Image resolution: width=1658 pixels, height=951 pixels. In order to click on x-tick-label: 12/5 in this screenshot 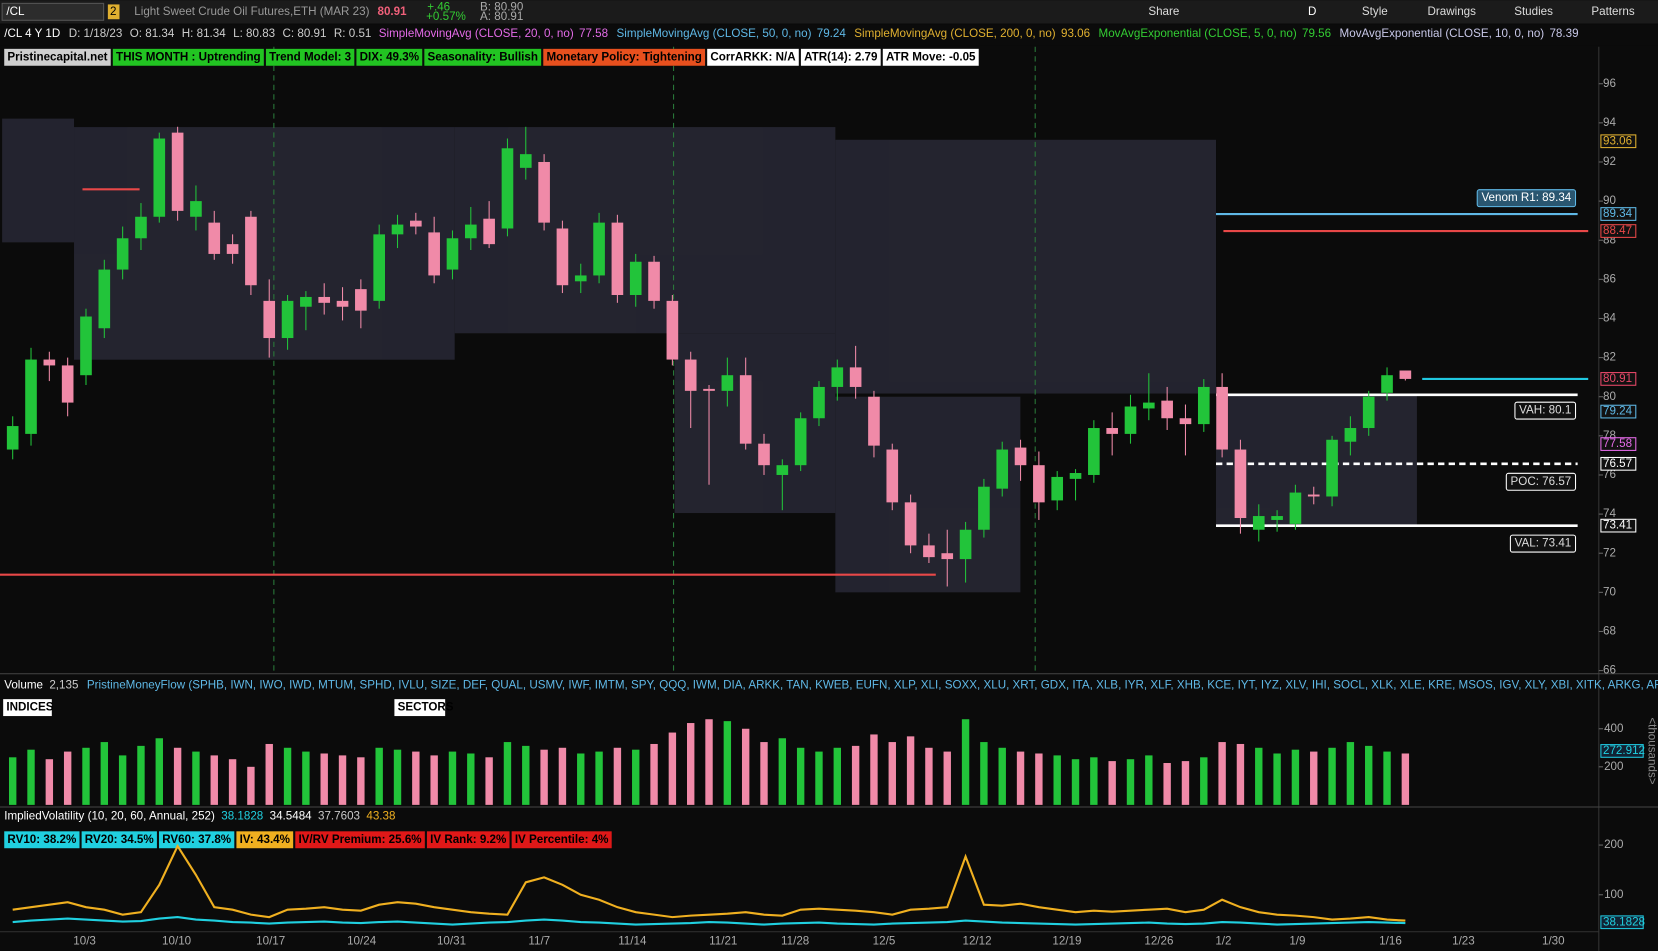, I will do `click(884, 940)`.